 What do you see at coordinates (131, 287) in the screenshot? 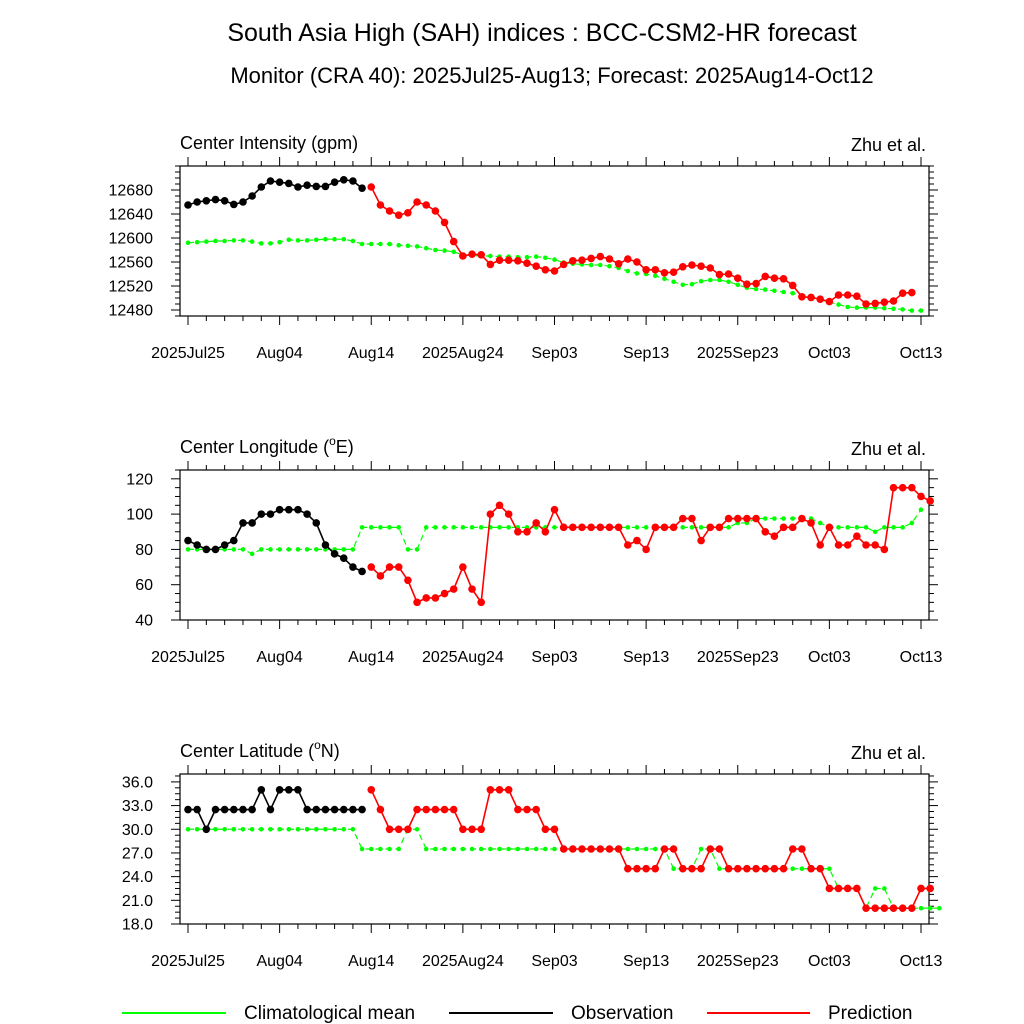
I see `y-tick-label: 12520` at bounding box center [131, 287].